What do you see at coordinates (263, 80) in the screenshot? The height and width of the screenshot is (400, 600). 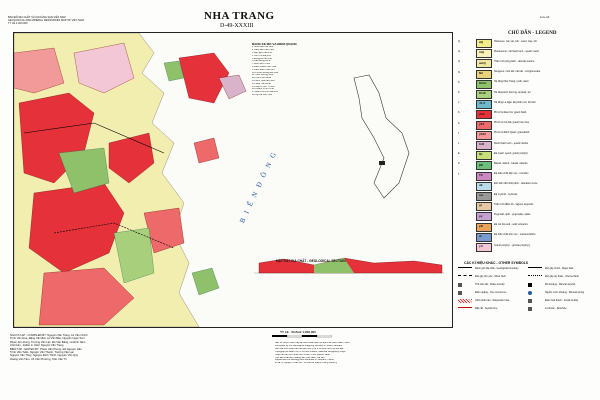 I see `table-row: 13 Ninh Hòa Sét Nhỏ` at bounding box center [263, 80].